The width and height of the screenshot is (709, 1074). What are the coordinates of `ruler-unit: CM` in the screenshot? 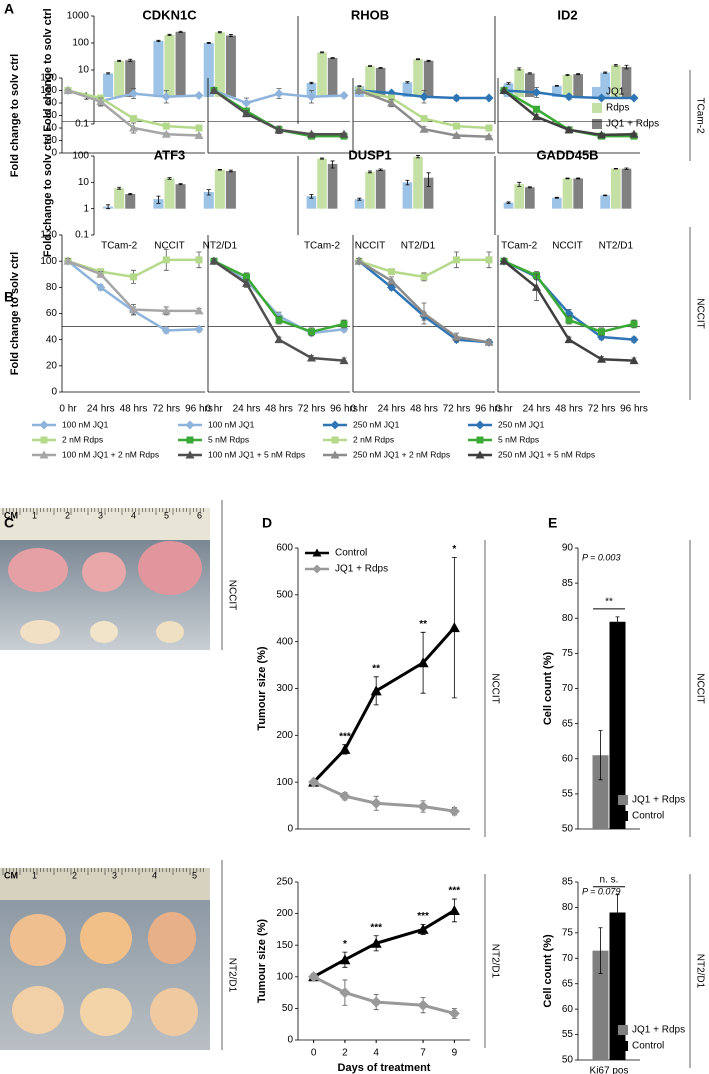 It's located at (11, 515).